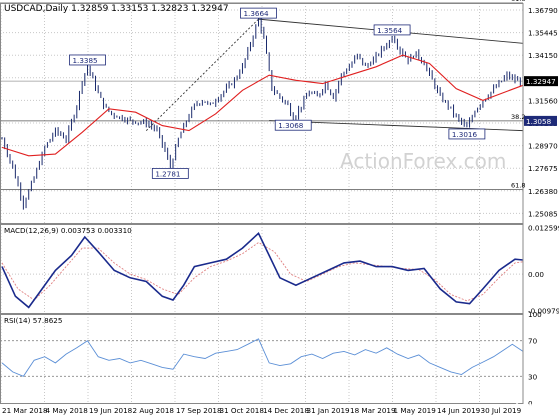  I want to click on x-tick-label: 4 May 2018, so click(67, 410).